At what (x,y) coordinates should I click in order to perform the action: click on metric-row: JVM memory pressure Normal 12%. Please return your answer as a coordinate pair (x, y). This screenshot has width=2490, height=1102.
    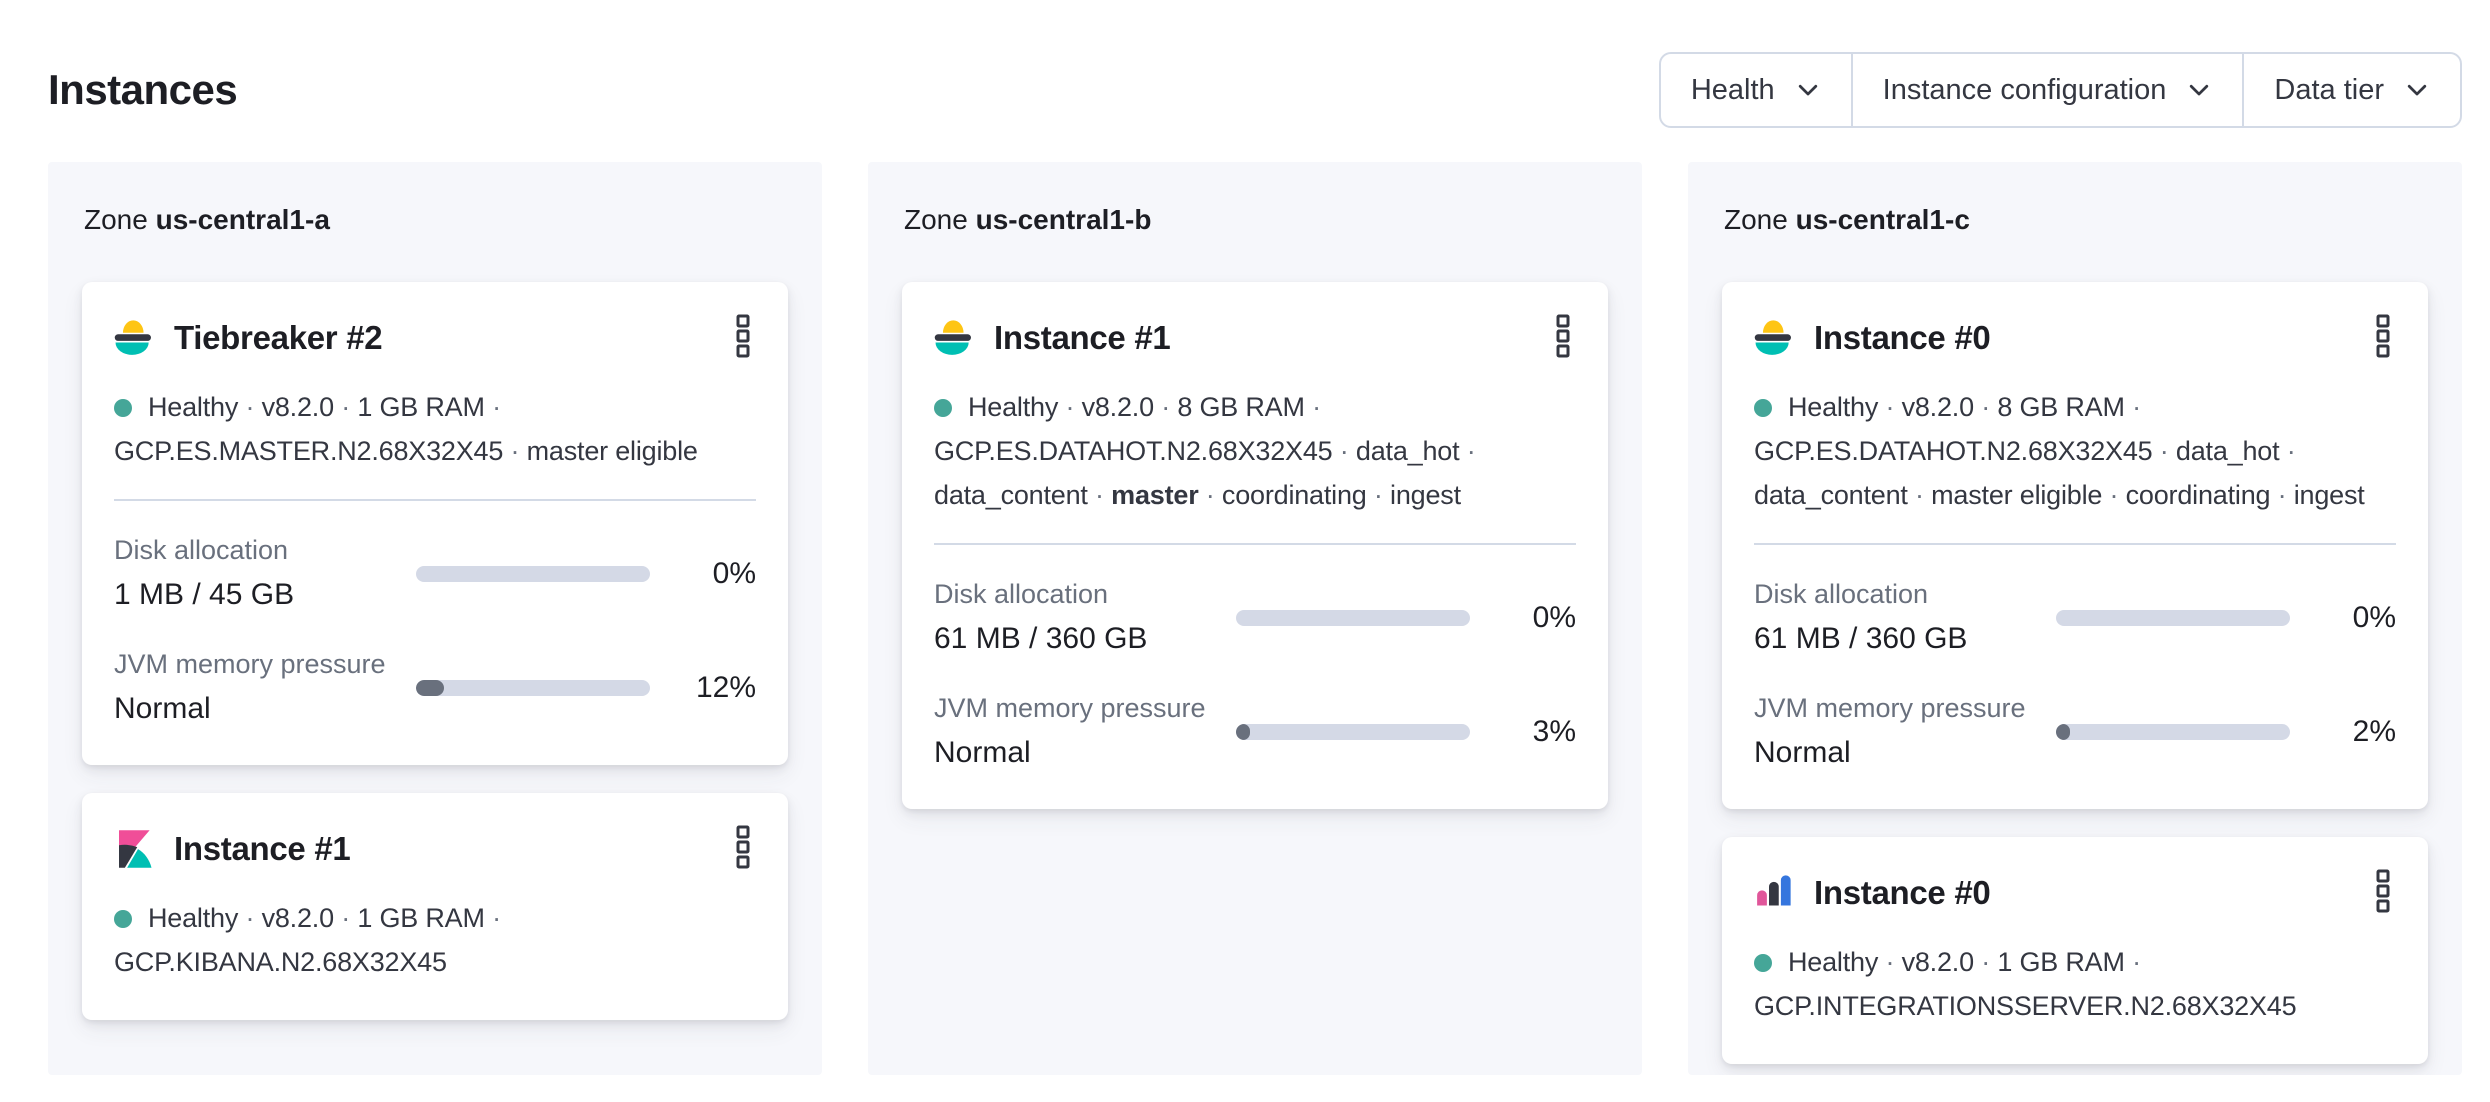
    Looking at the image, I should click on (435, 688).